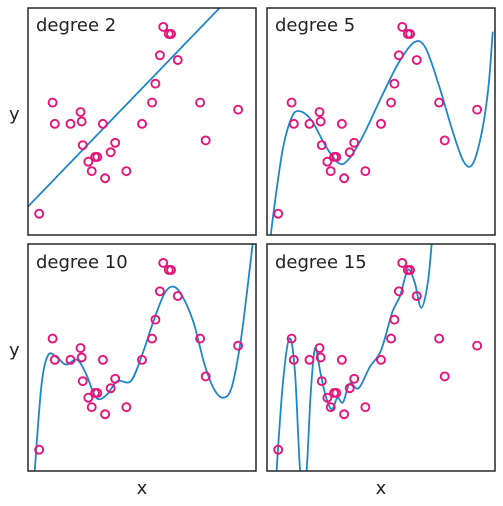 Image resolution: width=503 pixels, height=506 pixels. Describe the element at coordinates (381, 488) in the screenshot. I see `x-axis-label-right: x` at that location.